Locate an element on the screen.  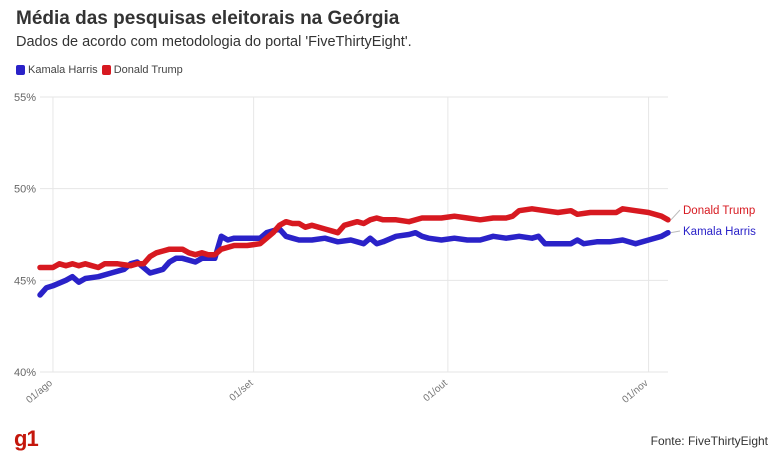
legend-item-harris: Kamala Harris is located at coordinates (57, 70).